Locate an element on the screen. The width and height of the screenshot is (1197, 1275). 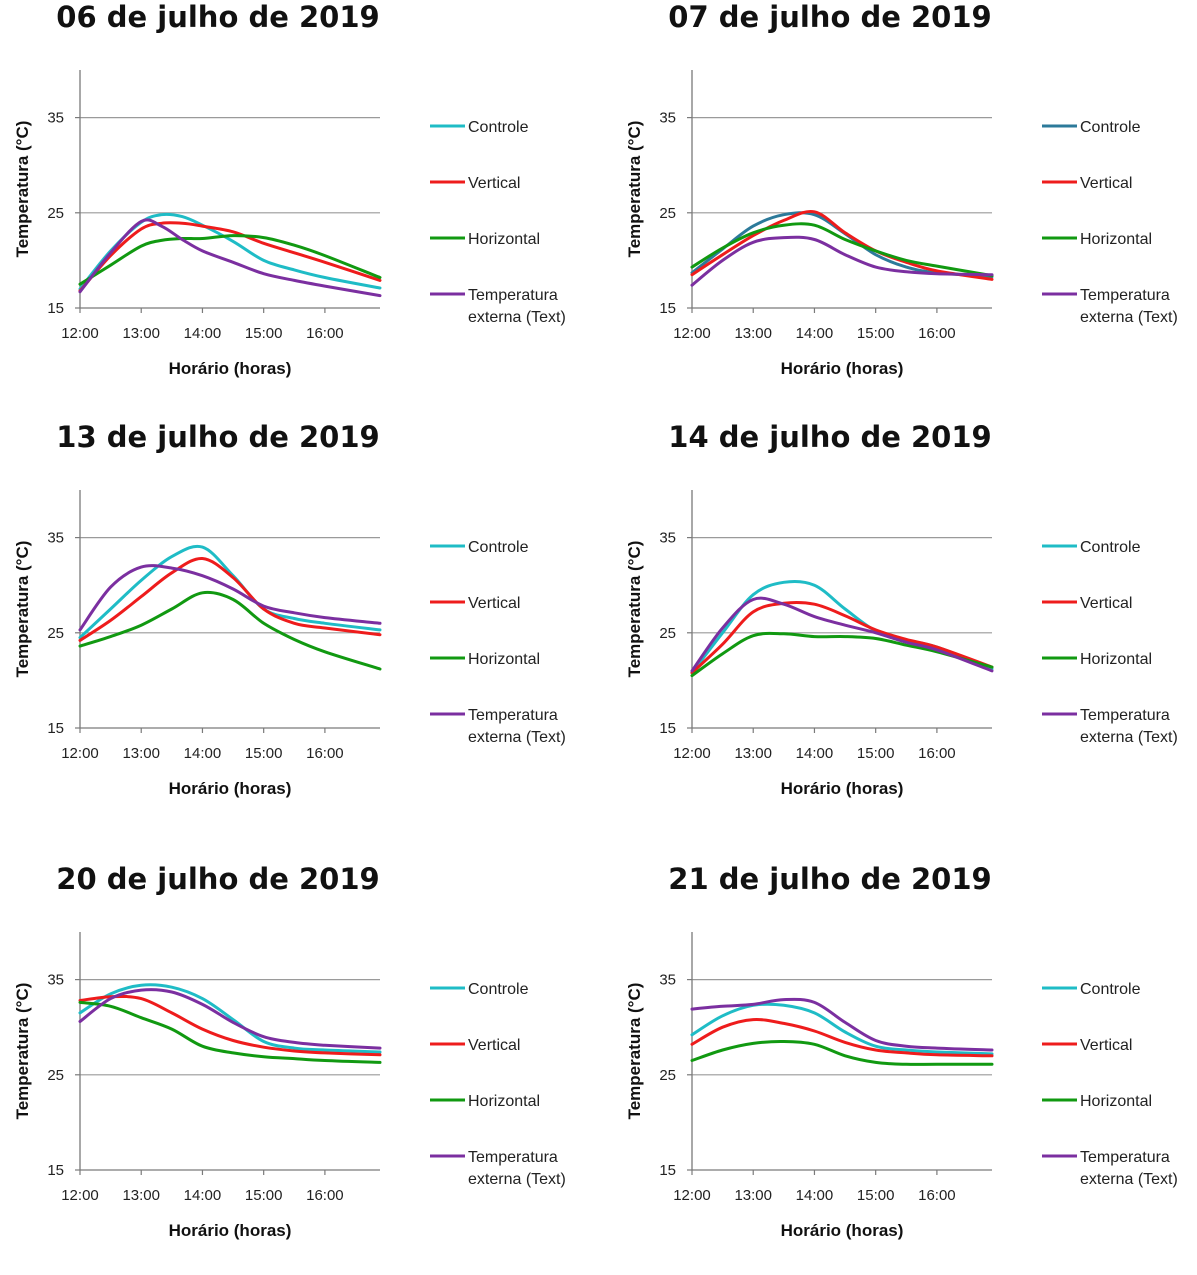
chart-title: 06 de julho de 2019 is located at coordinates (218, 17).